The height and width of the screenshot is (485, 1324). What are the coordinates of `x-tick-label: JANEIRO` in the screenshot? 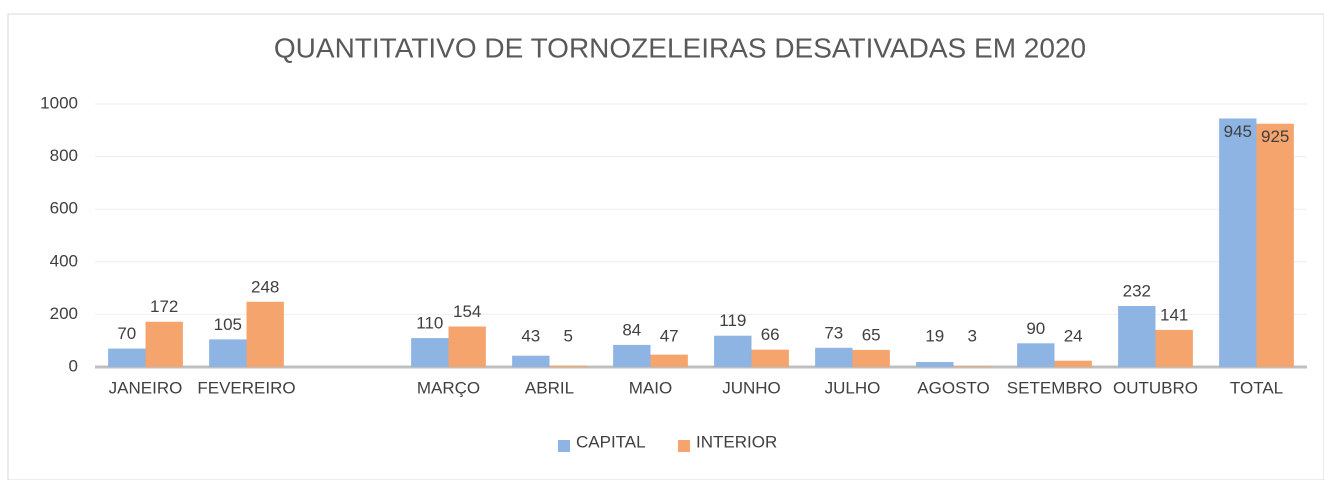 It's located at (146, 387).